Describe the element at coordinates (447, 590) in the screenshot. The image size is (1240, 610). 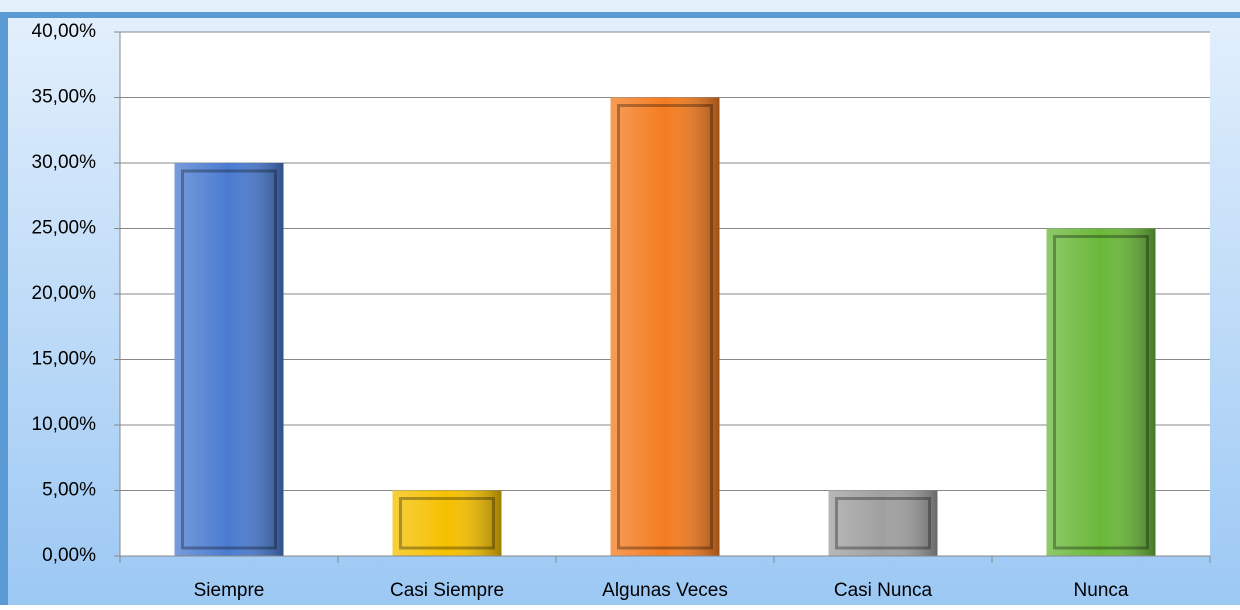
I see `x-tick-label: Casi Siempre` at that location.